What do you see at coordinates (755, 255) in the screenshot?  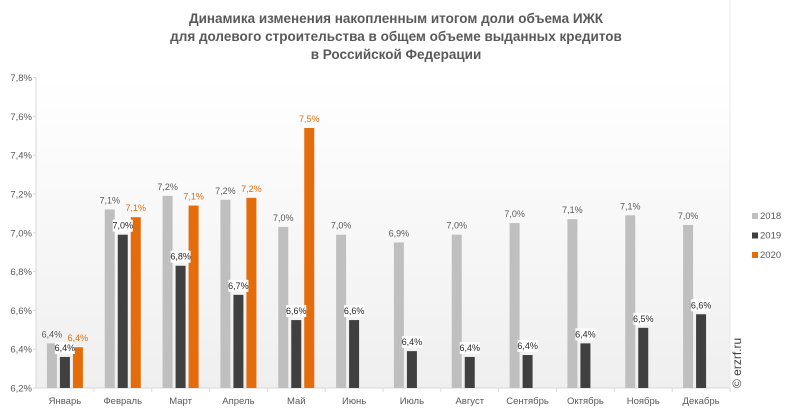 I see `legend-swatch-2020` at bounding box center [755, 255].